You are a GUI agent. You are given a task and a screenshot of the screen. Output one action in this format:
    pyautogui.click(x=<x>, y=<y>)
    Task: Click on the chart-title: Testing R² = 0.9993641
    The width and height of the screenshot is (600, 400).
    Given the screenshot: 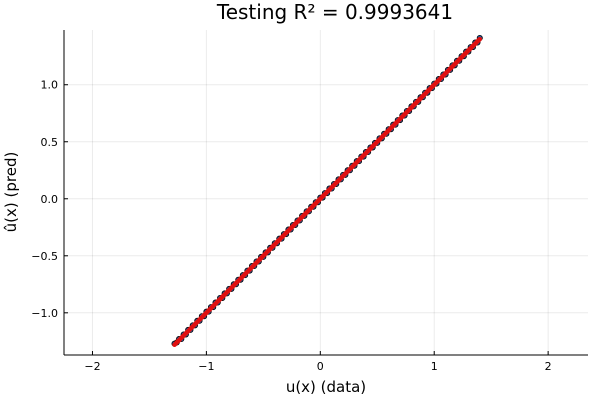 What is the action you would take?
    pyautogui.click(x=334, y=12)
    